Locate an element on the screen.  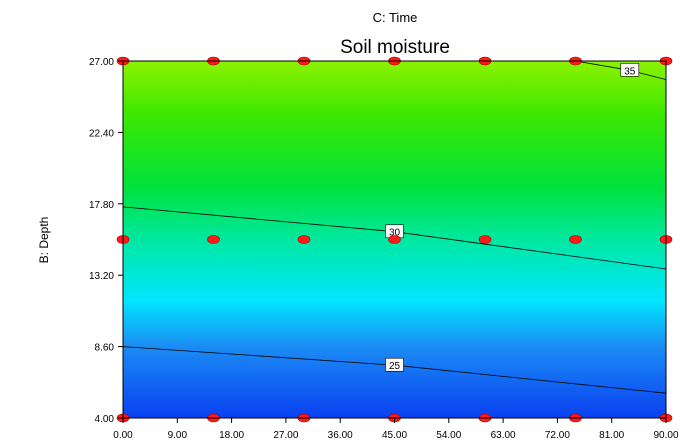
x-tick-label: 18.00 is located at coordinates (231, 435).